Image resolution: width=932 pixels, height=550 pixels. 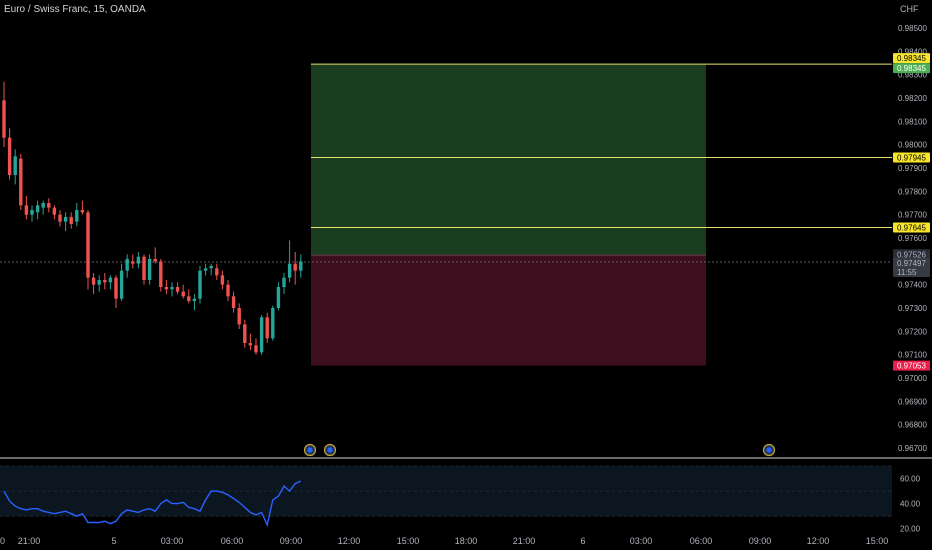 What do you see at coordinates (910, 529) in the screenshot?
I see `rsi-tick-label: 20.00` at bounding box center [910, 529].